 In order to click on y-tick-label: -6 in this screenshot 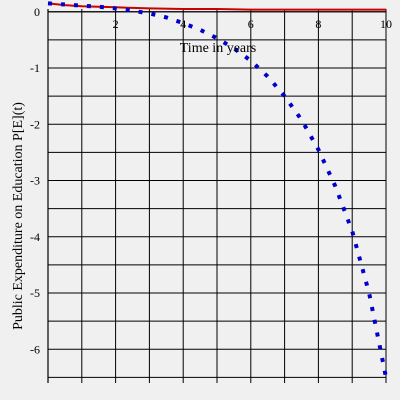, I will do `click(35, 349)`.